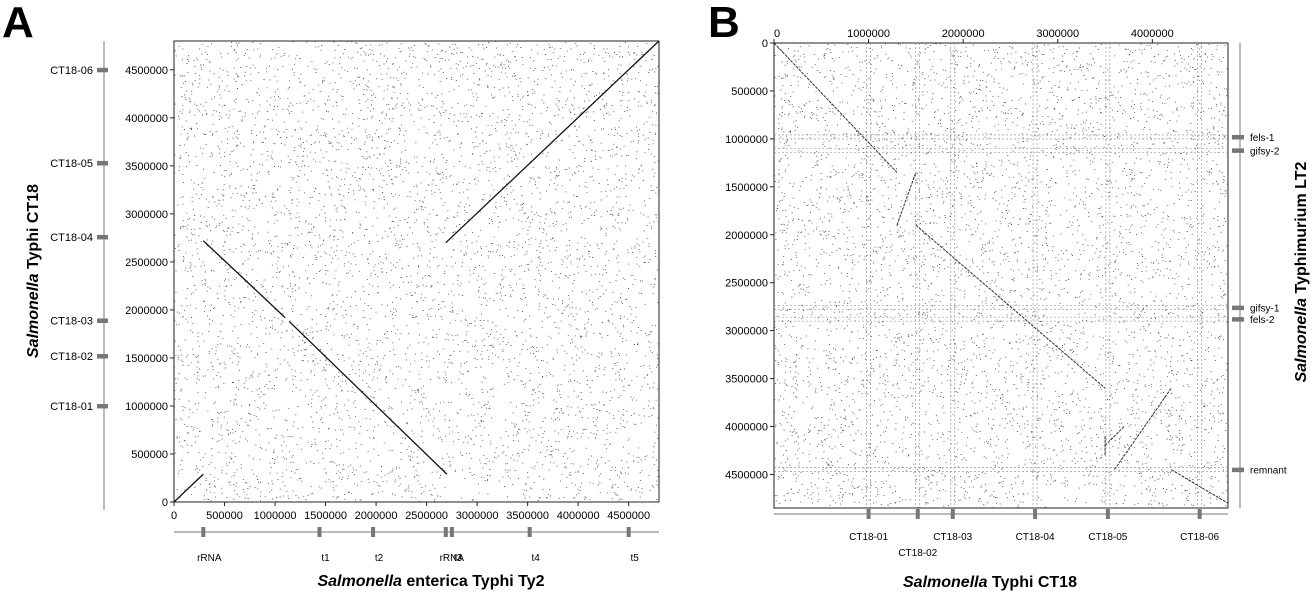  What do you see at coordinates (71, 321) in the screenshot?
I see `panel-a-y-feature-label: CT18-03` at bounding box center [71, 321].